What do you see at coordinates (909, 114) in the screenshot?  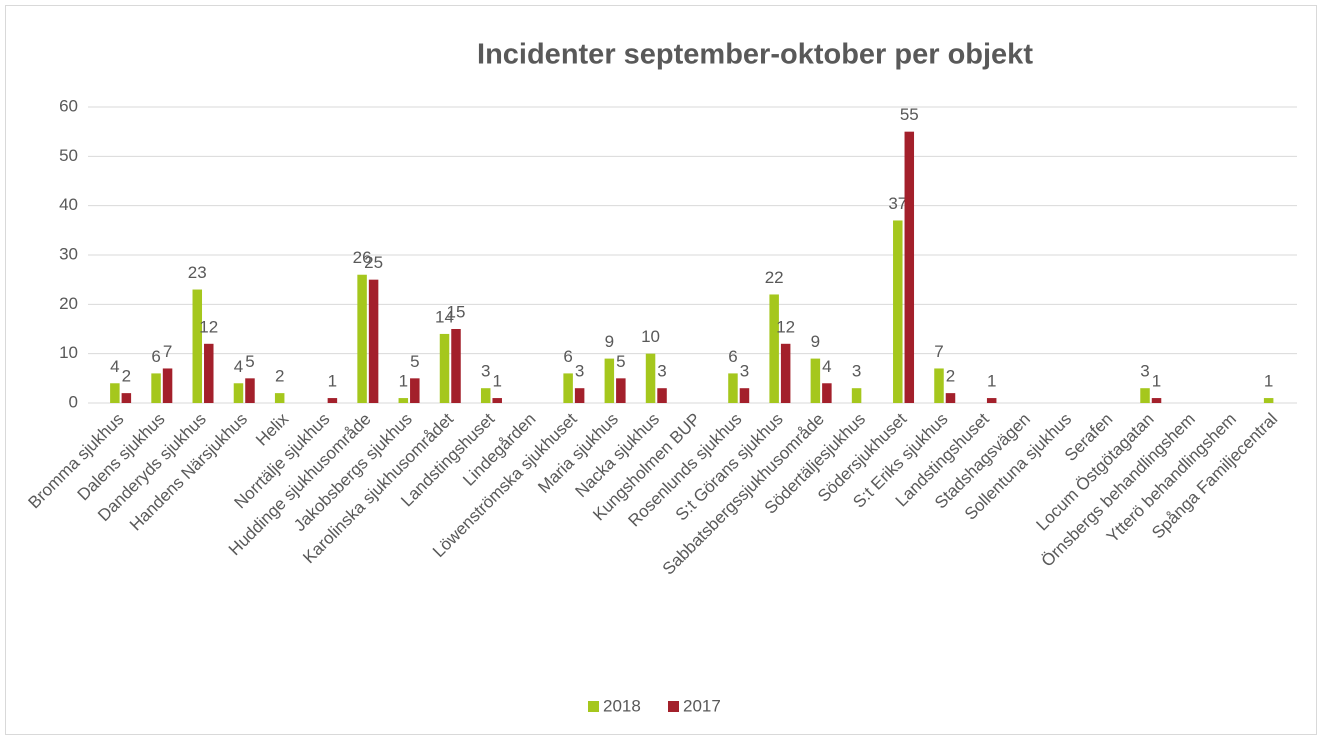 I see `data-label: 55` at bounding box center [909, 114].